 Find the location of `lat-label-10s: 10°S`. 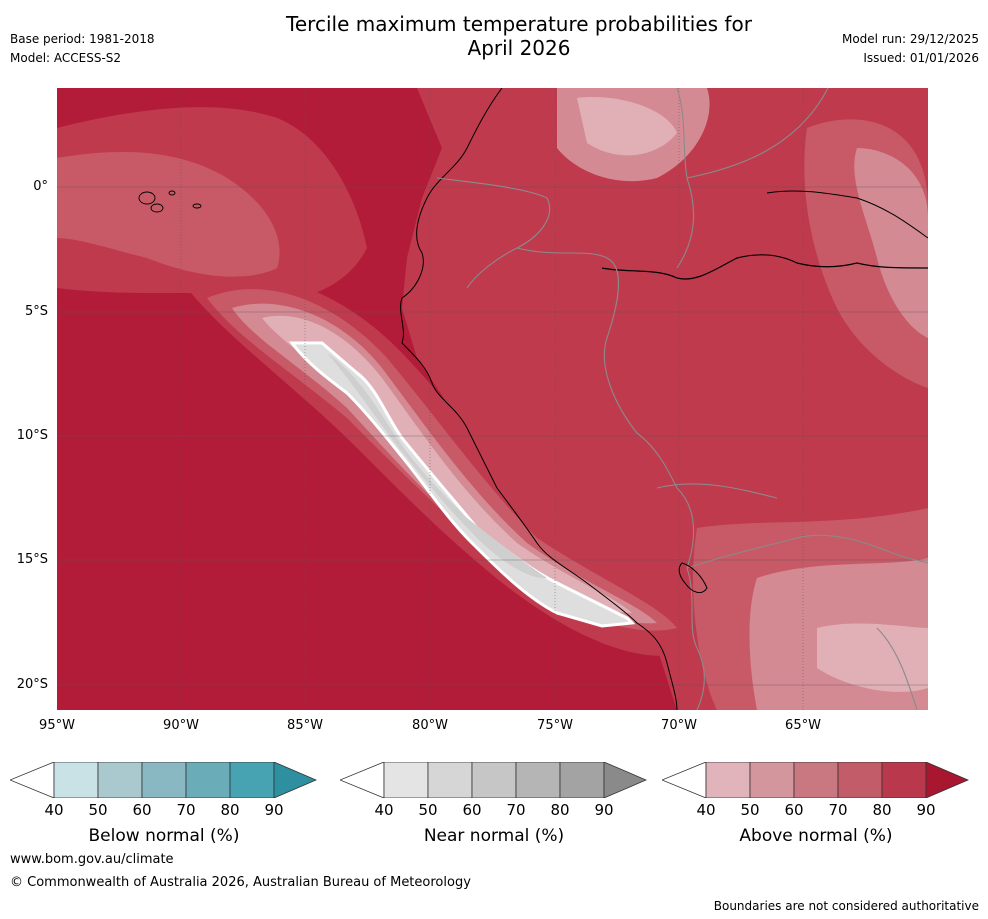

lat-label-10s: 10°S is located at coordinates (32, 435).